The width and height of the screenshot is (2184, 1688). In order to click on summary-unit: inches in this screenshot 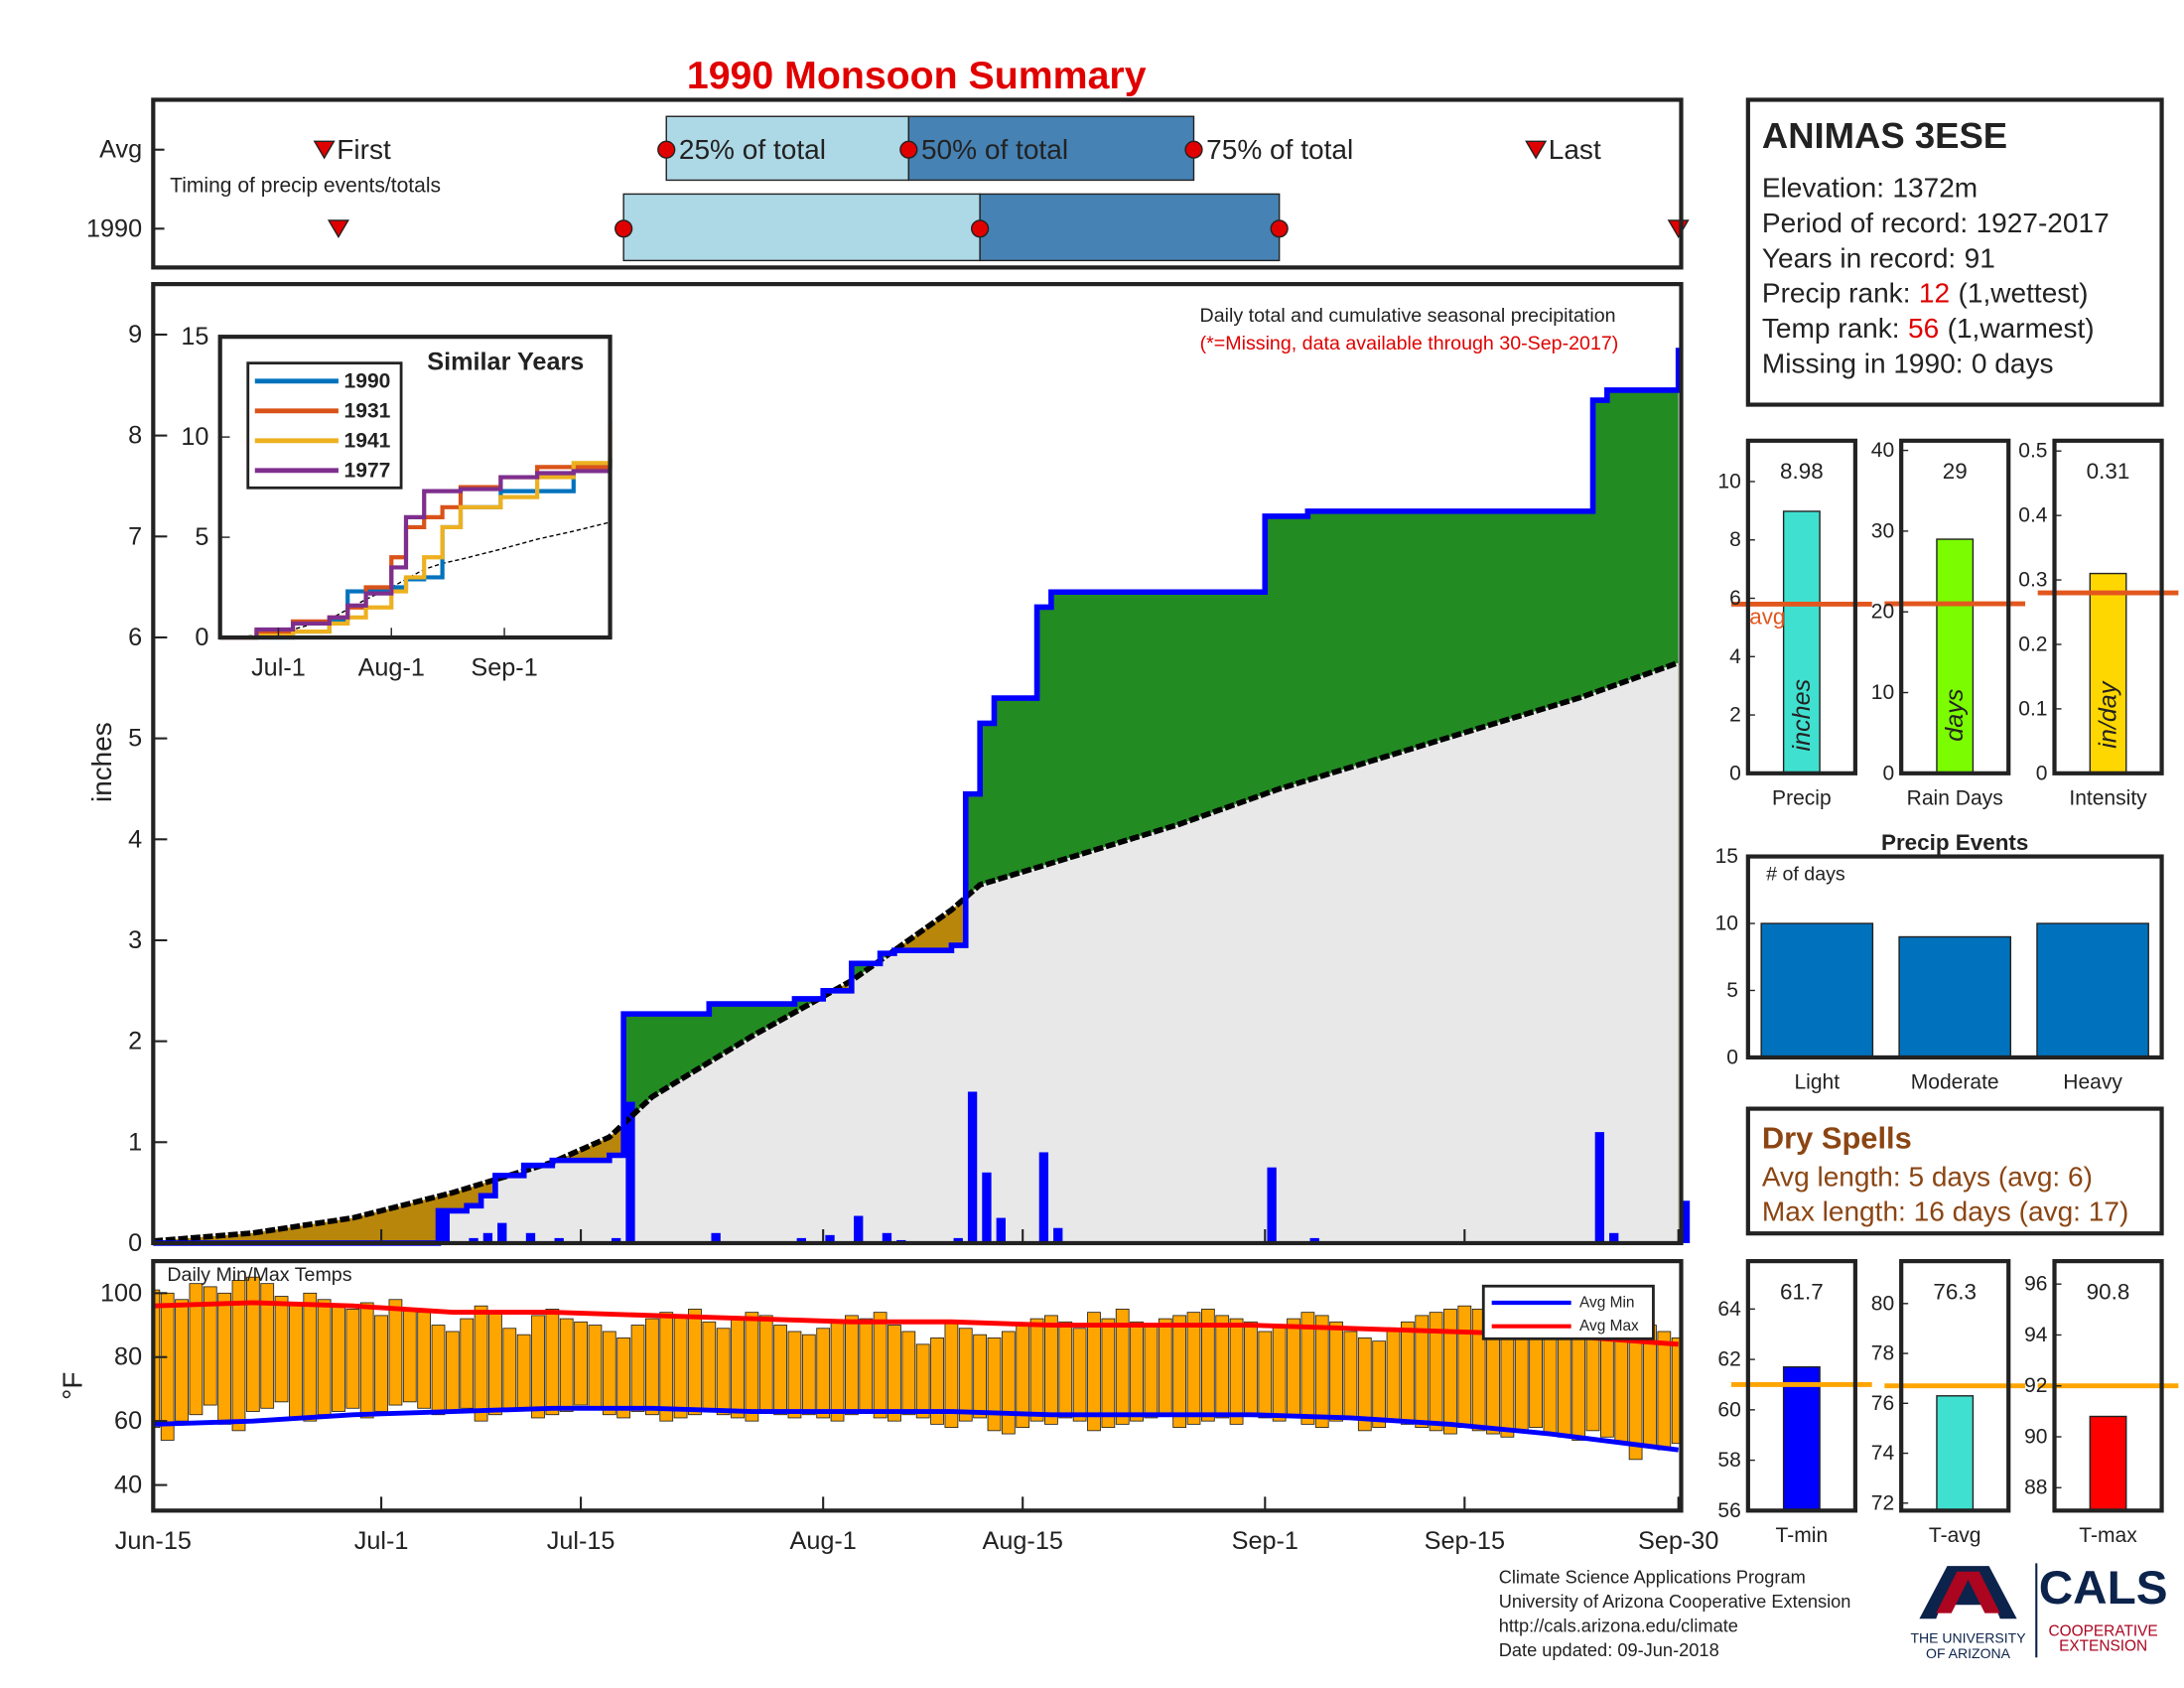, I will do `click(1802, 714)`.